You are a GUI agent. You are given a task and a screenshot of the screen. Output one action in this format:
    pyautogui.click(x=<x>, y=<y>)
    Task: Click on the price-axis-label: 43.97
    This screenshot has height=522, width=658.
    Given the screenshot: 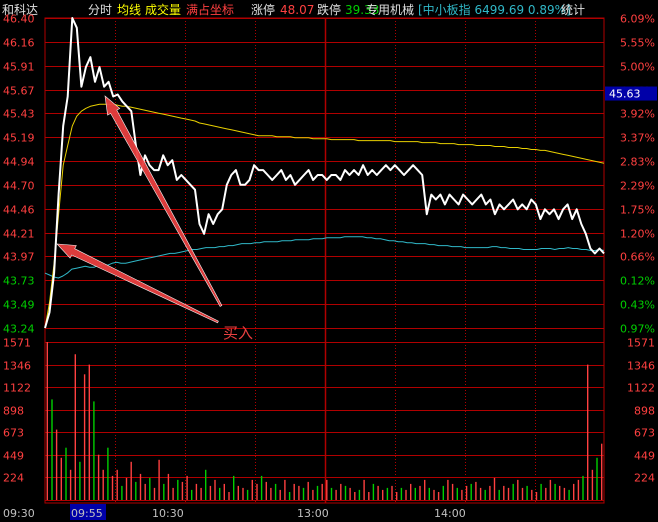 What is the action you would take?
    pyautogui.click(x=19, y=257)
    